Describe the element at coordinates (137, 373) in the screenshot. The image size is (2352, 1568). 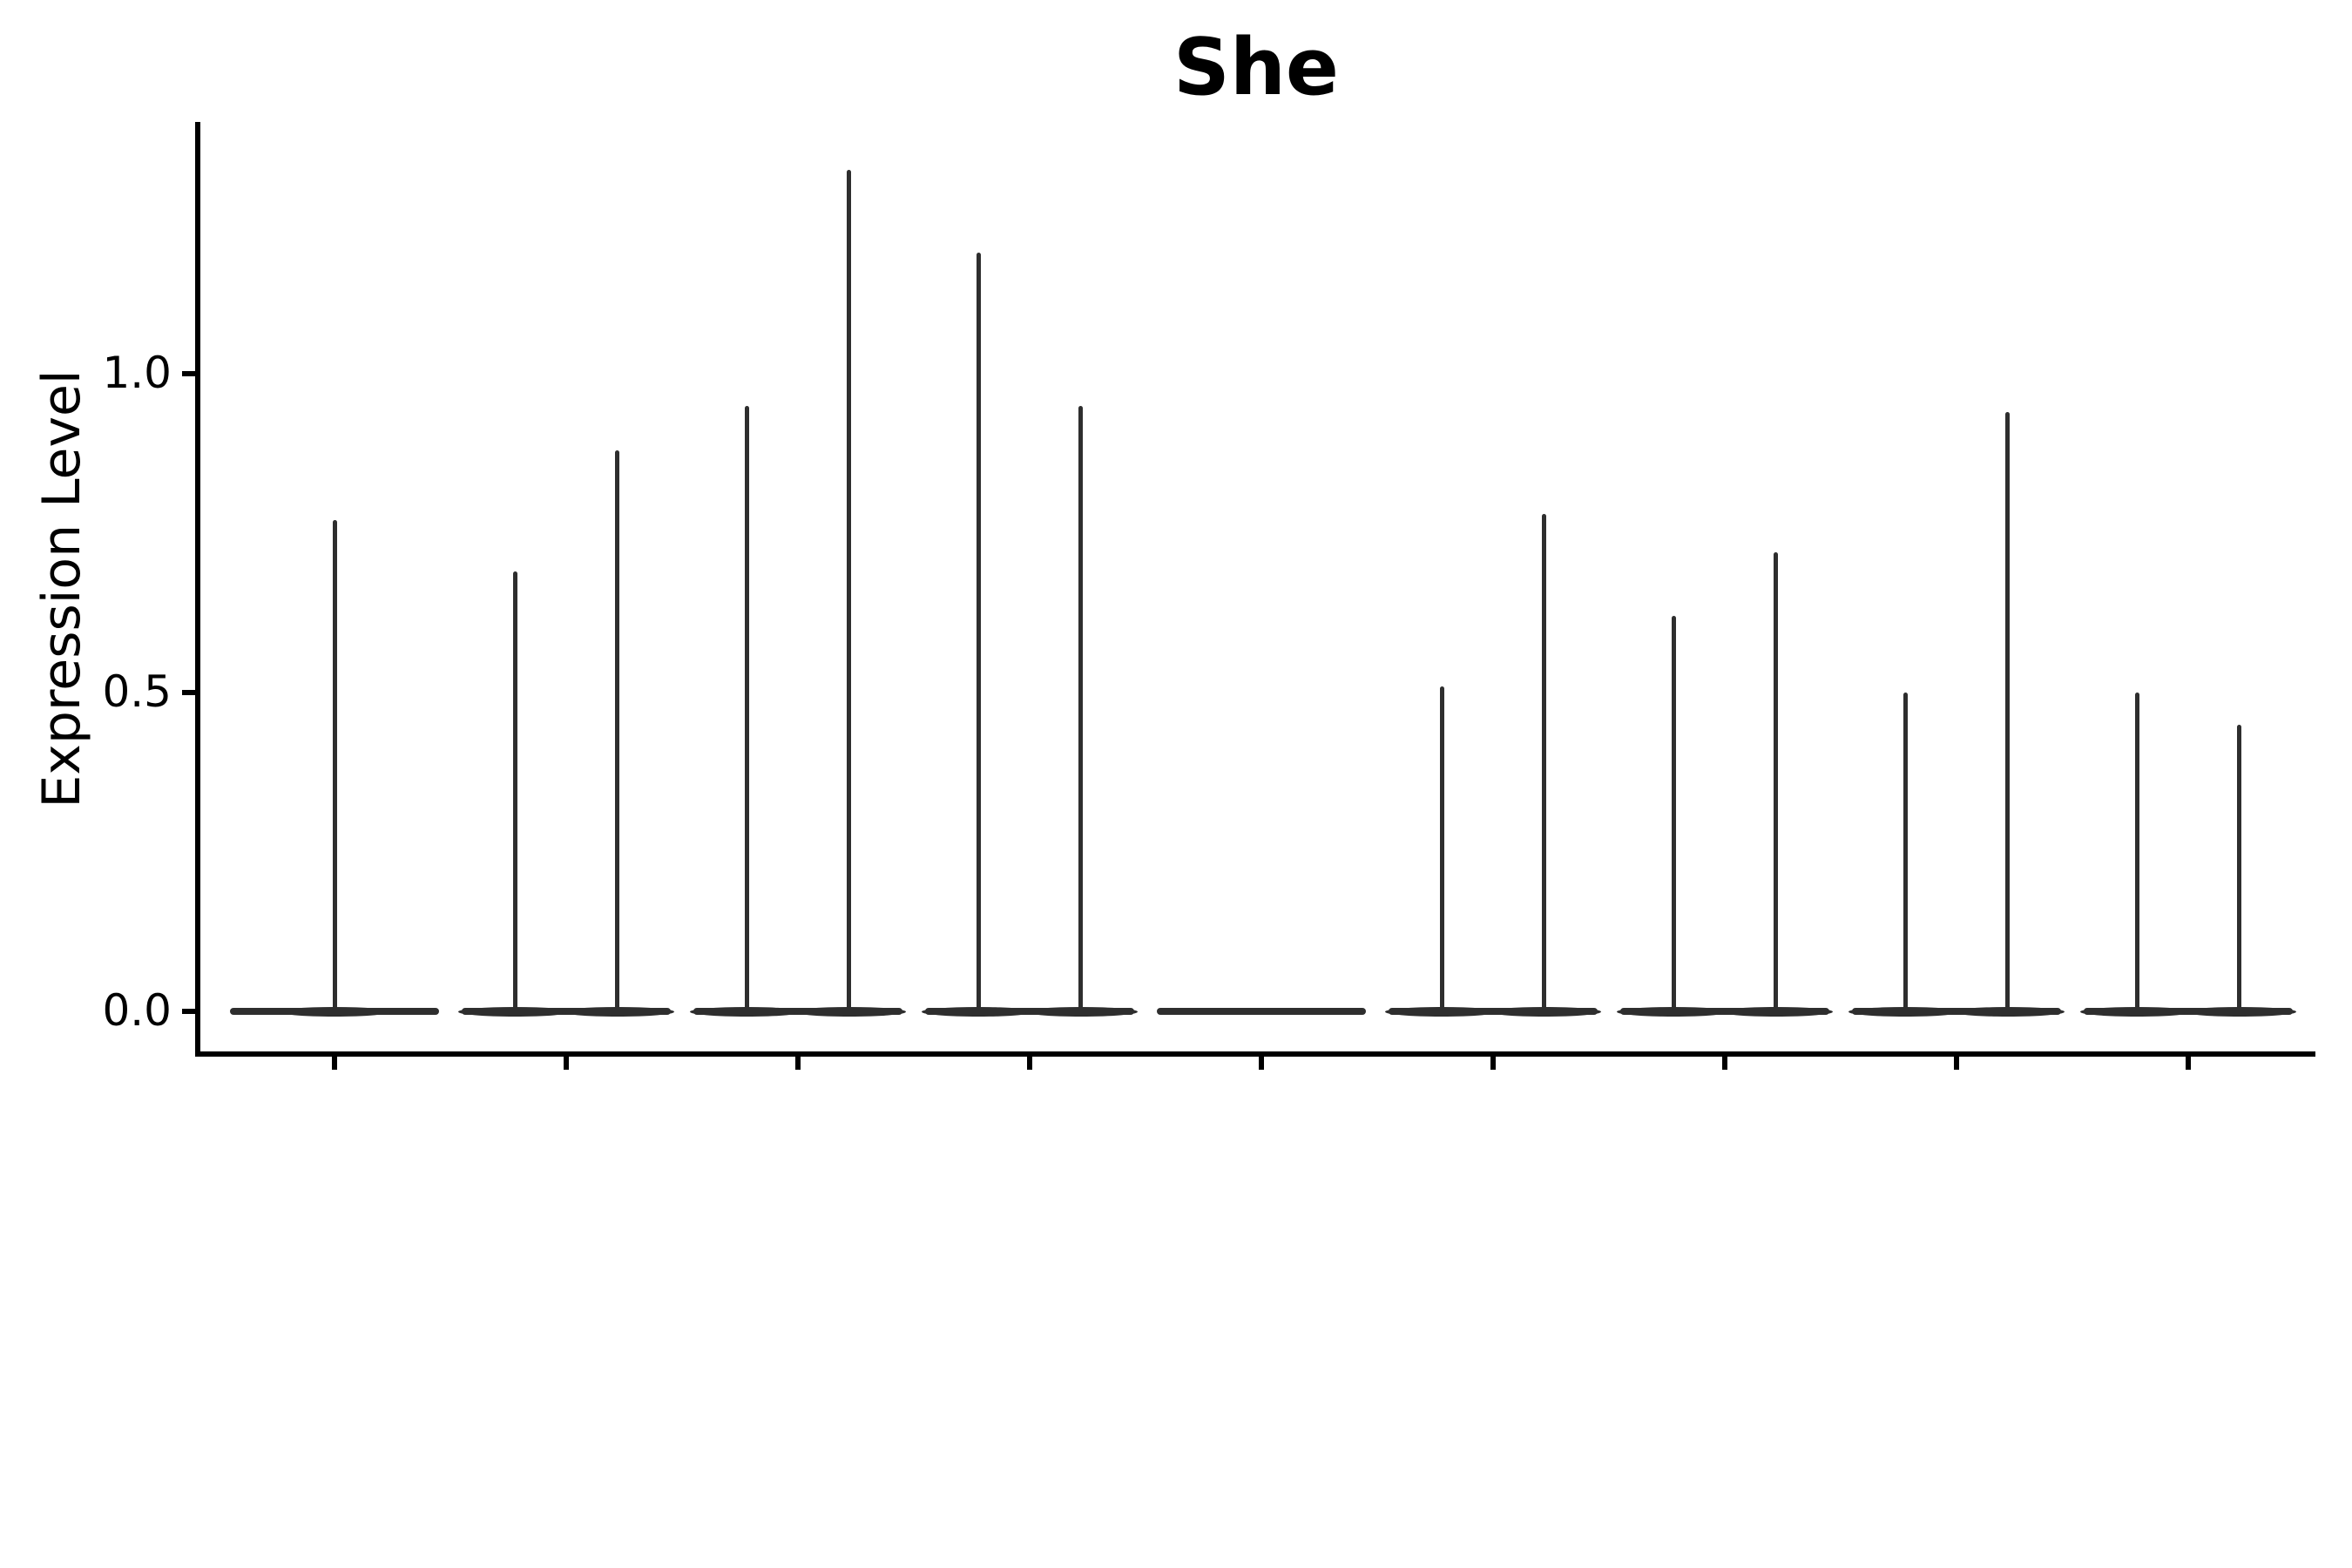
I see `y-tick-label: 1.0` at that location.